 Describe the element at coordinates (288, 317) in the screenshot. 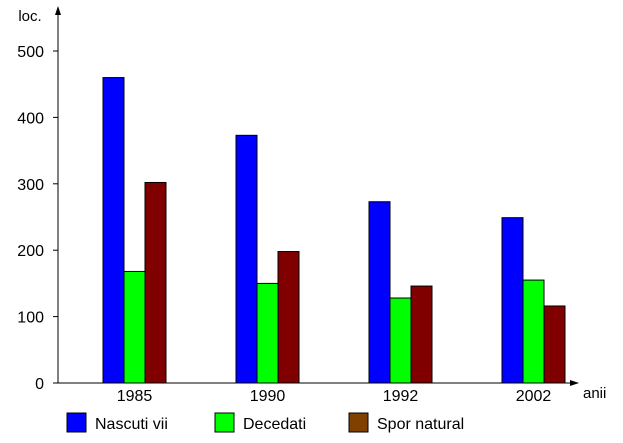

I see `bar-spor-natural-1990` at that location.